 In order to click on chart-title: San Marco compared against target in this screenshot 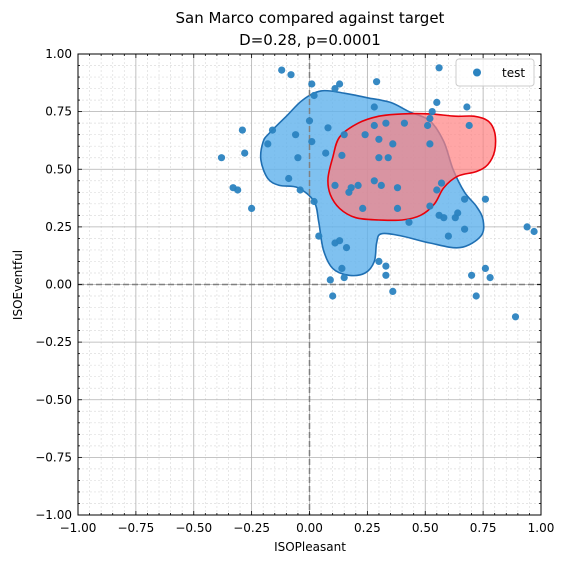, I will do `click(310, 18)`.